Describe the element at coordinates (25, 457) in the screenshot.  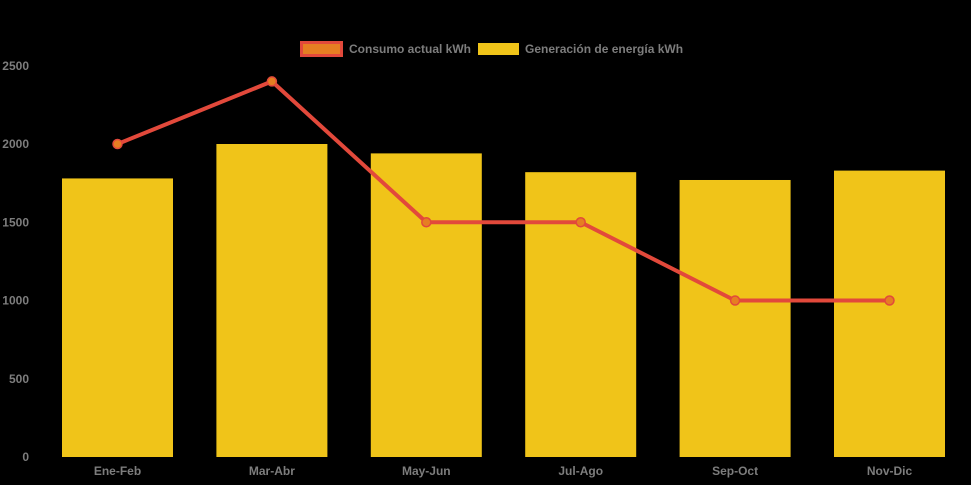
I see `y-tick-0: 0` at that location.